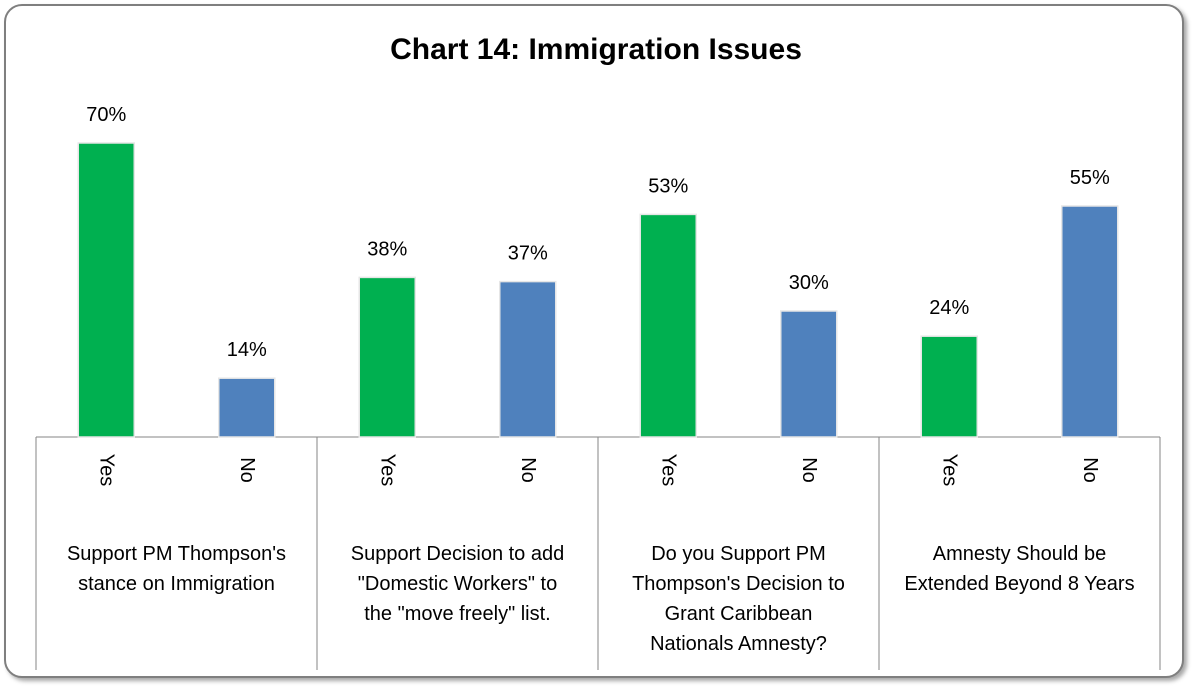  I want to click on group-label: Nationals Amnesty?, so click(738, 644).